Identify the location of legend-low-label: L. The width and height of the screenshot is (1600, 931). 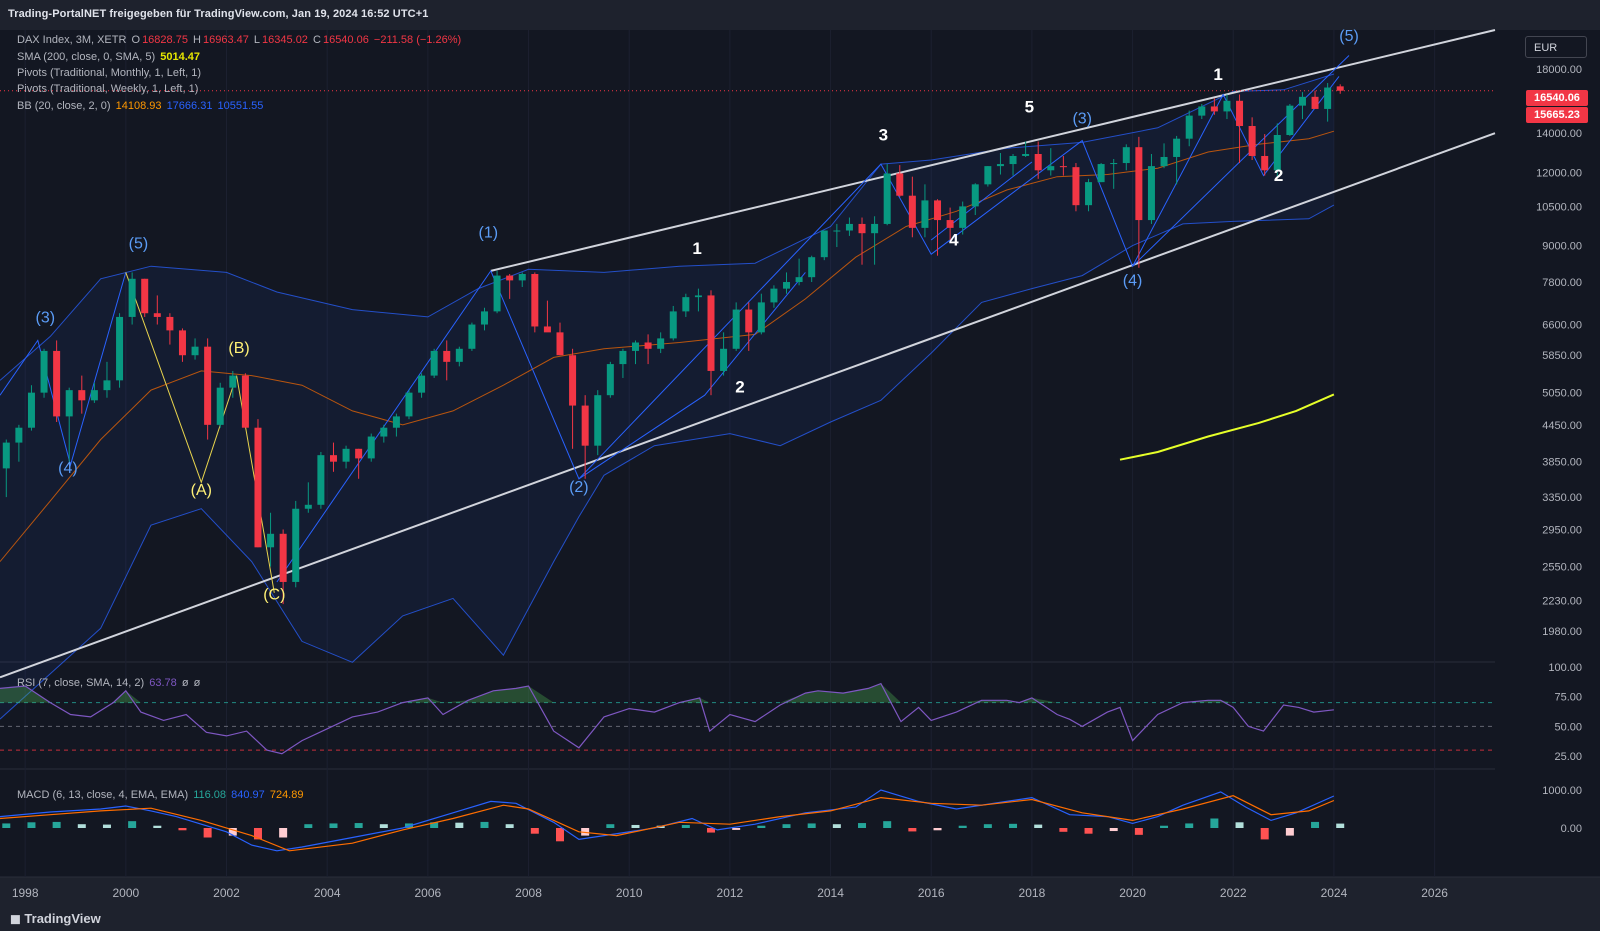
(257, 40).